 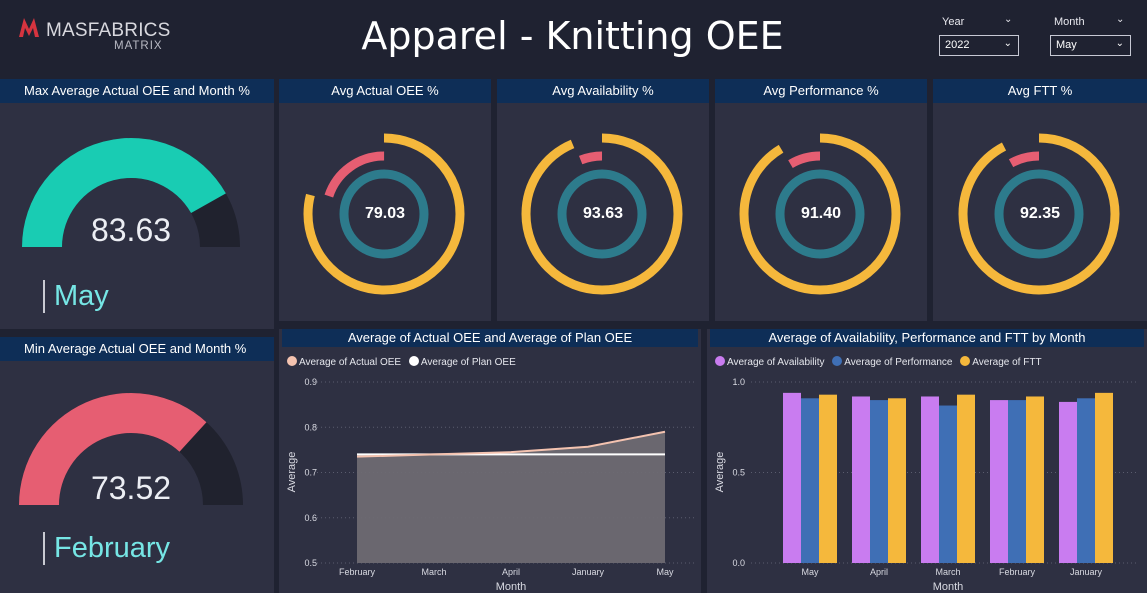 I want to click on y-tick-label: 0.7, so click(x=310, y=473).